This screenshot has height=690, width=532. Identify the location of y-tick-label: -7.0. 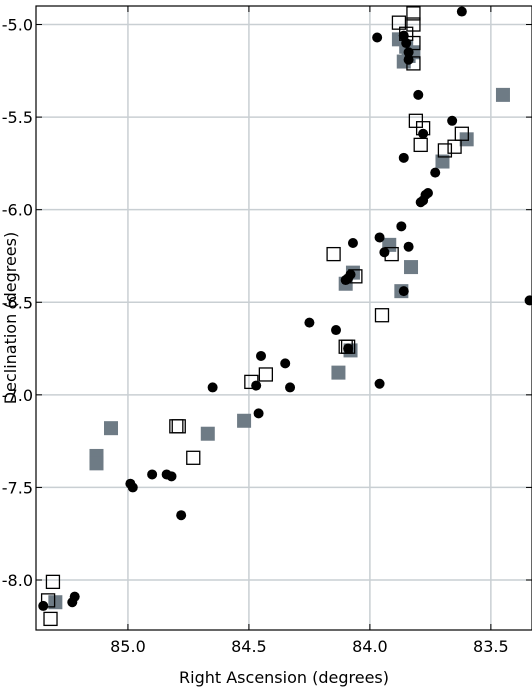
(17, 395).